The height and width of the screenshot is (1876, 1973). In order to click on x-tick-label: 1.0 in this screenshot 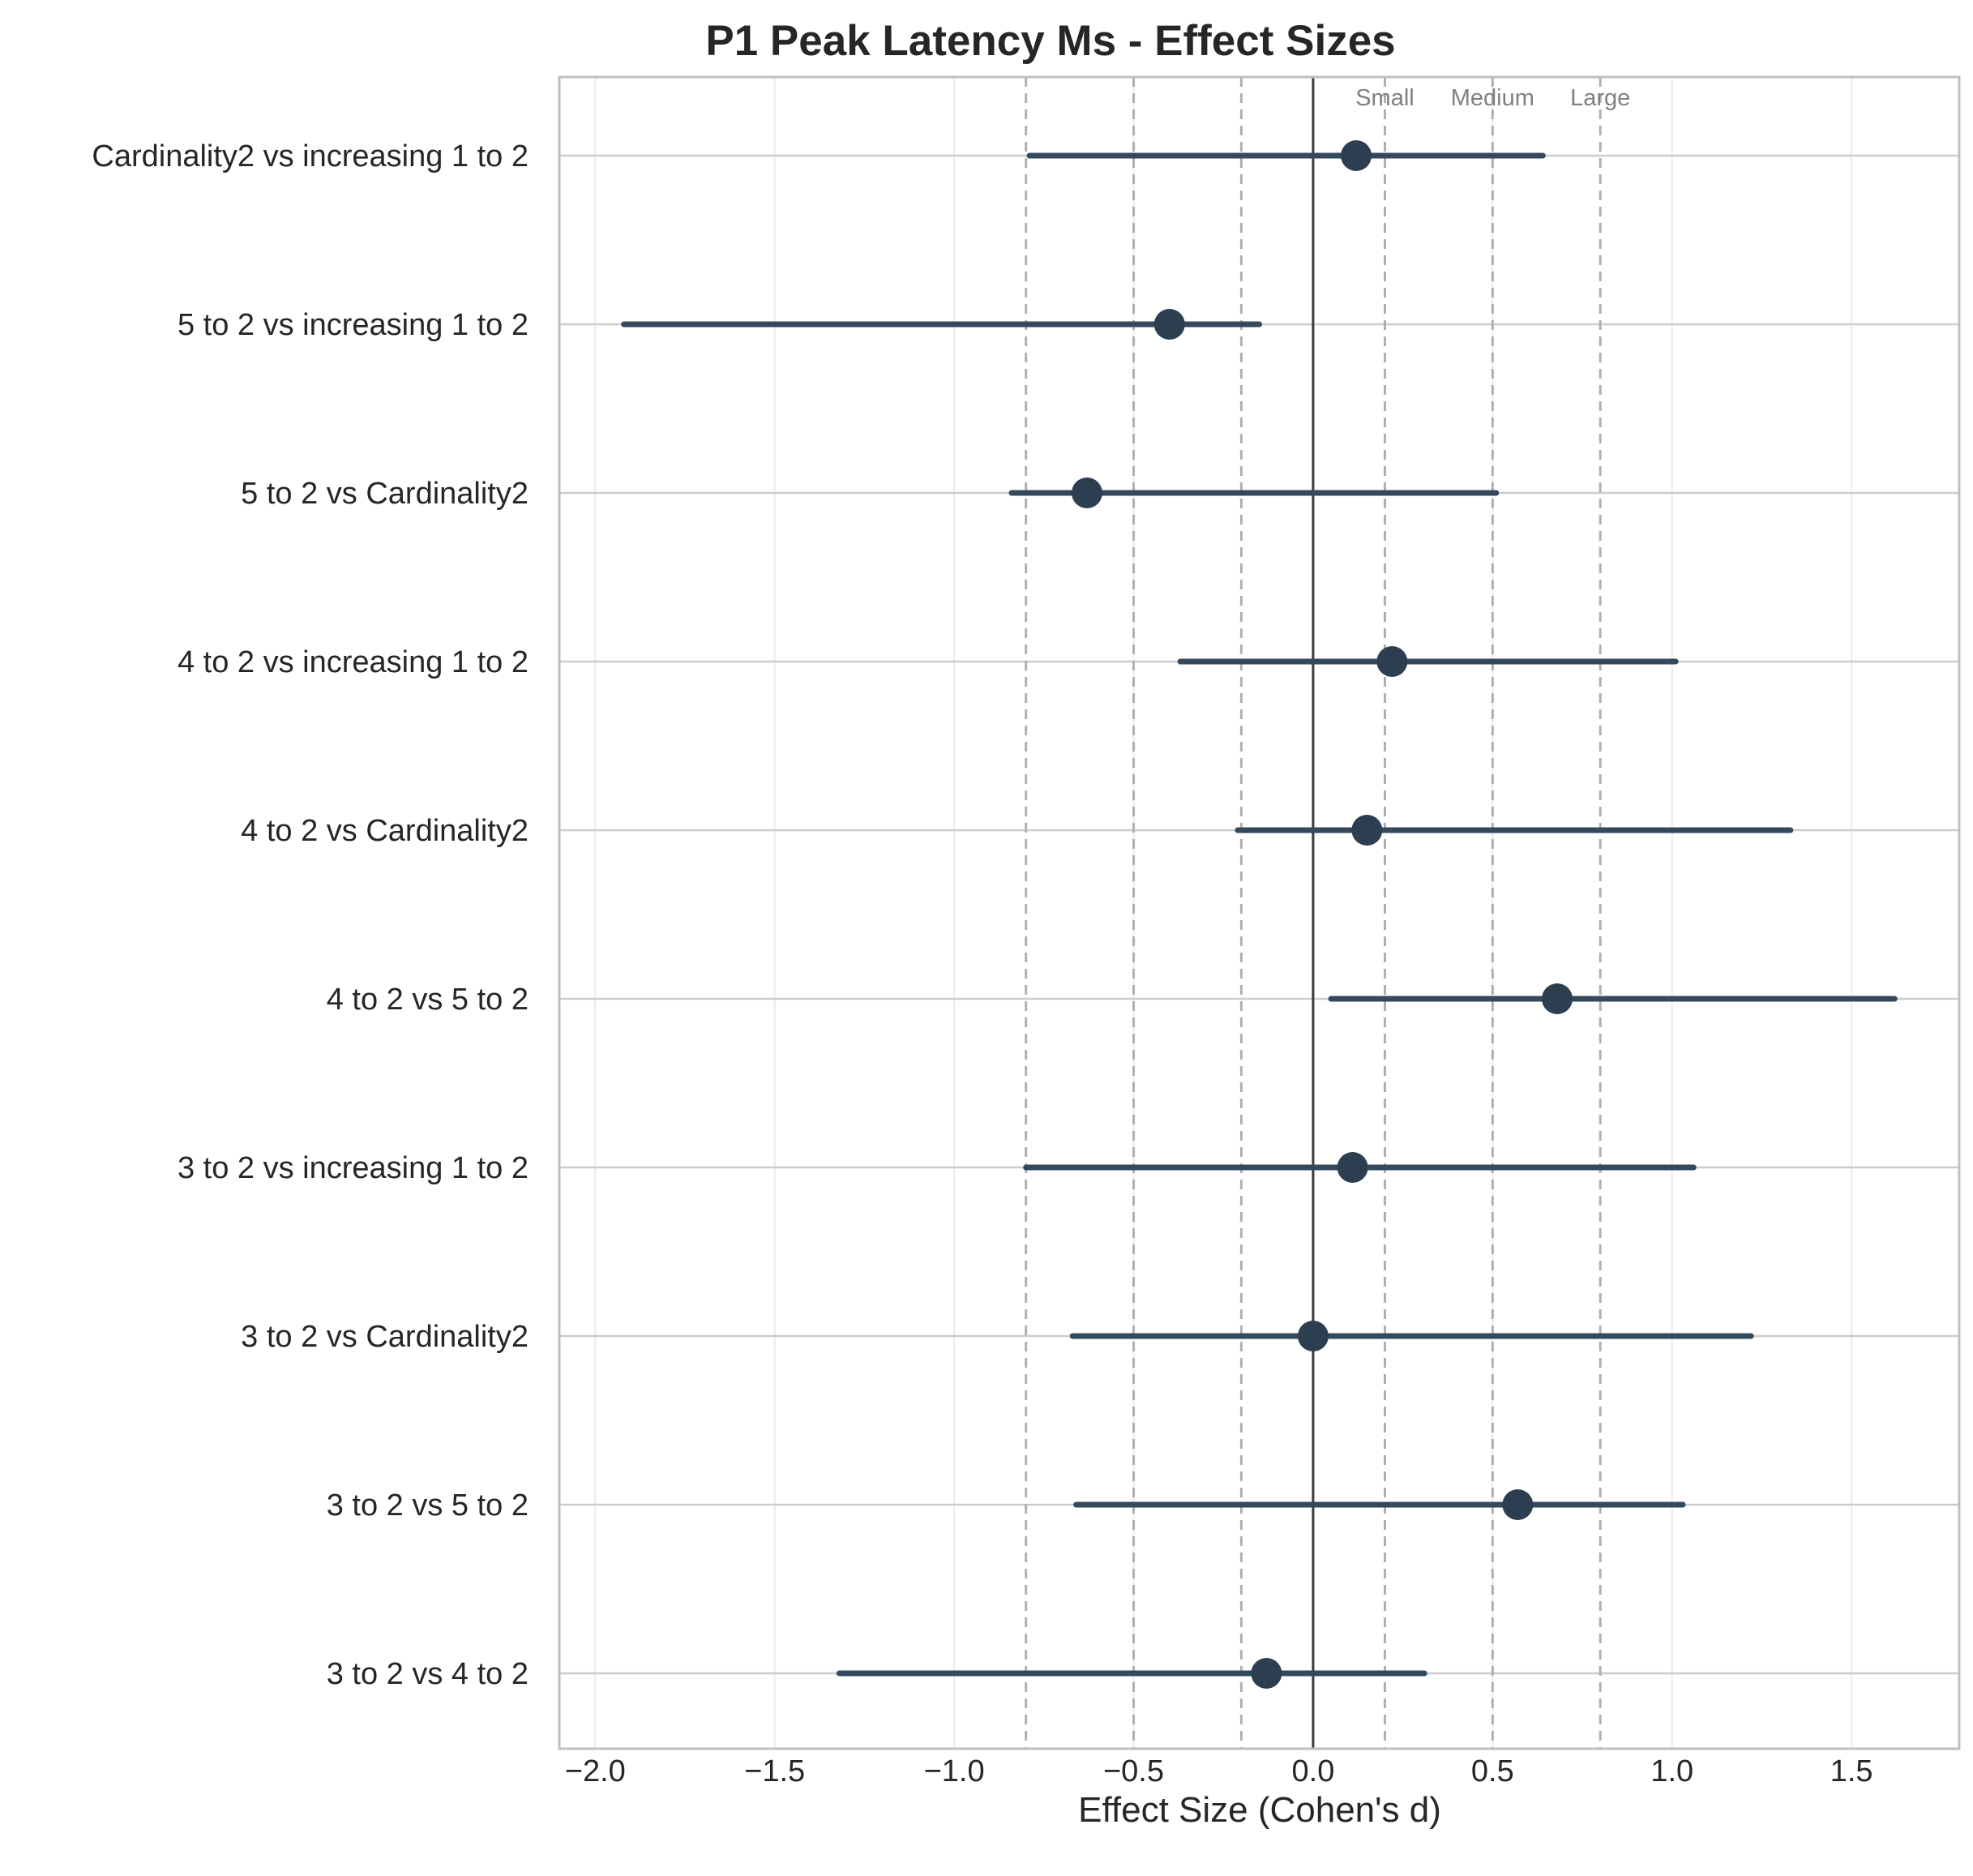, I will do `click(1671, 1771)`.